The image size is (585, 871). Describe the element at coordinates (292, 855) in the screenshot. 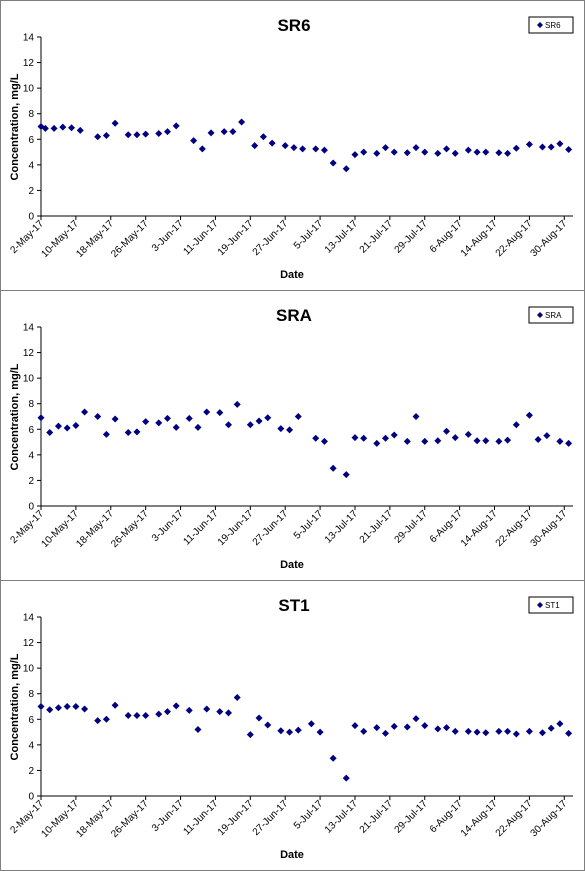

I see `x-axis-title: Date` at that location.